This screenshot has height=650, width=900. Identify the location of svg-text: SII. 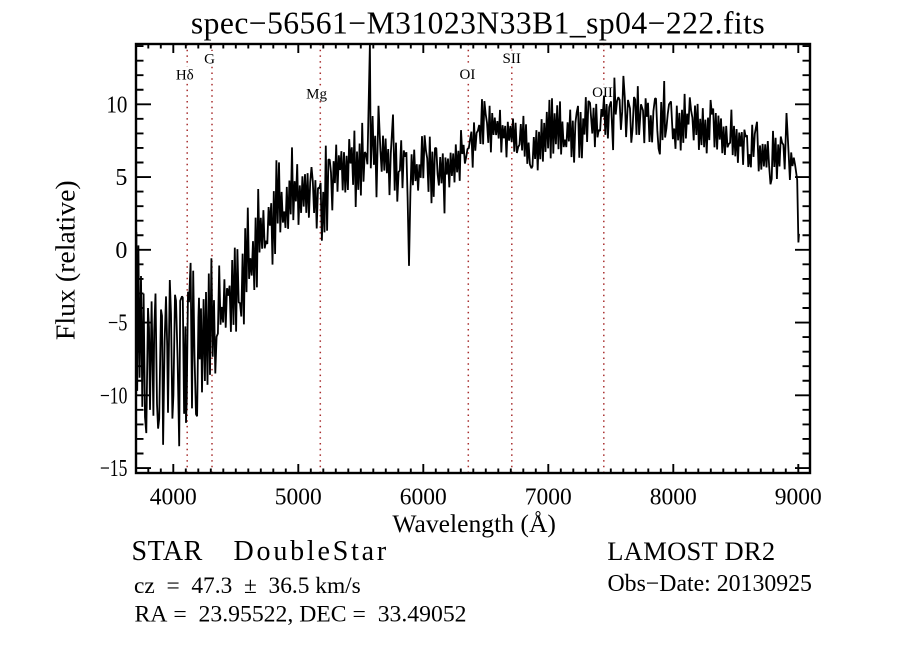
(512, 59).